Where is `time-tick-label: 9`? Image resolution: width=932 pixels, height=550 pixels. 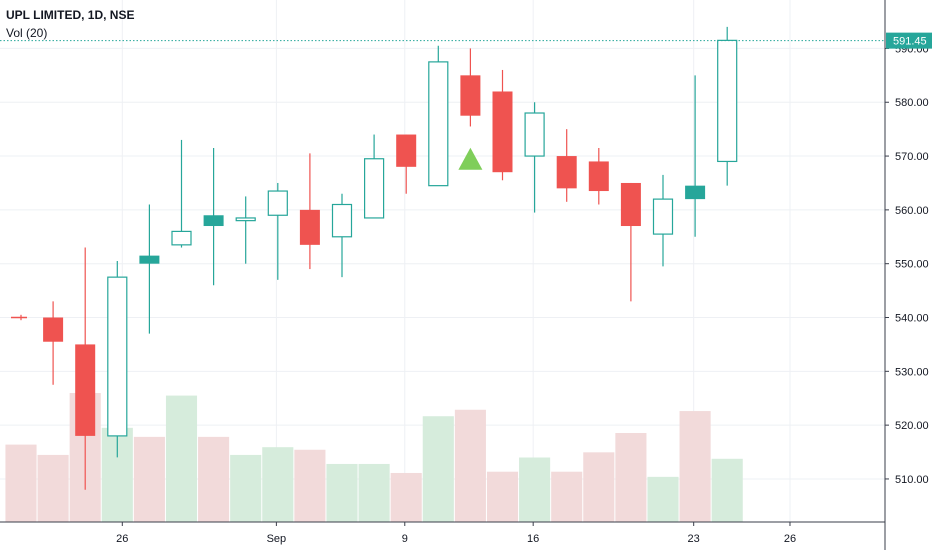
time-tick-label: 9 is located at coordinates (405, 539).